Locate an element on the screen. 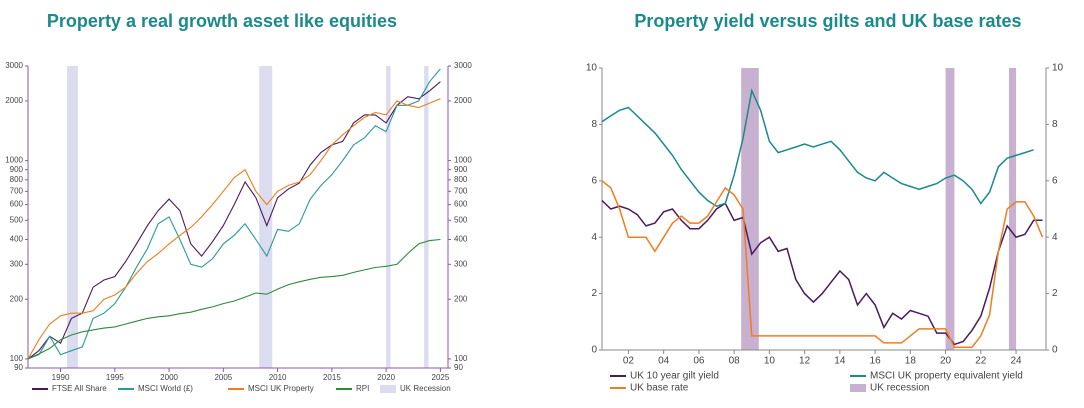 This screenshot has width=1084, height=408. x-tick-label: 22 is located at coordinates (981, 361).